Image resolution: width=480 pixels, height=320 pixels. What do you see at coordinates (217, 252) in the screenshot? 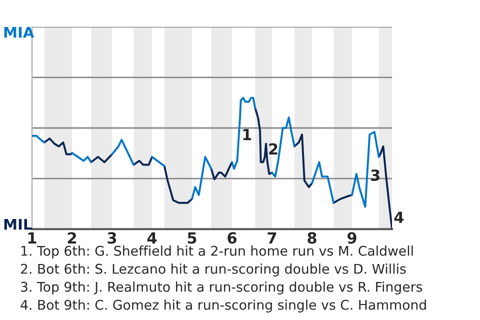
I see `text: 1. Top 6th: G. Sheffield hit a 2-run home run vs M. Caldwell` at bounding box center [217, 252].